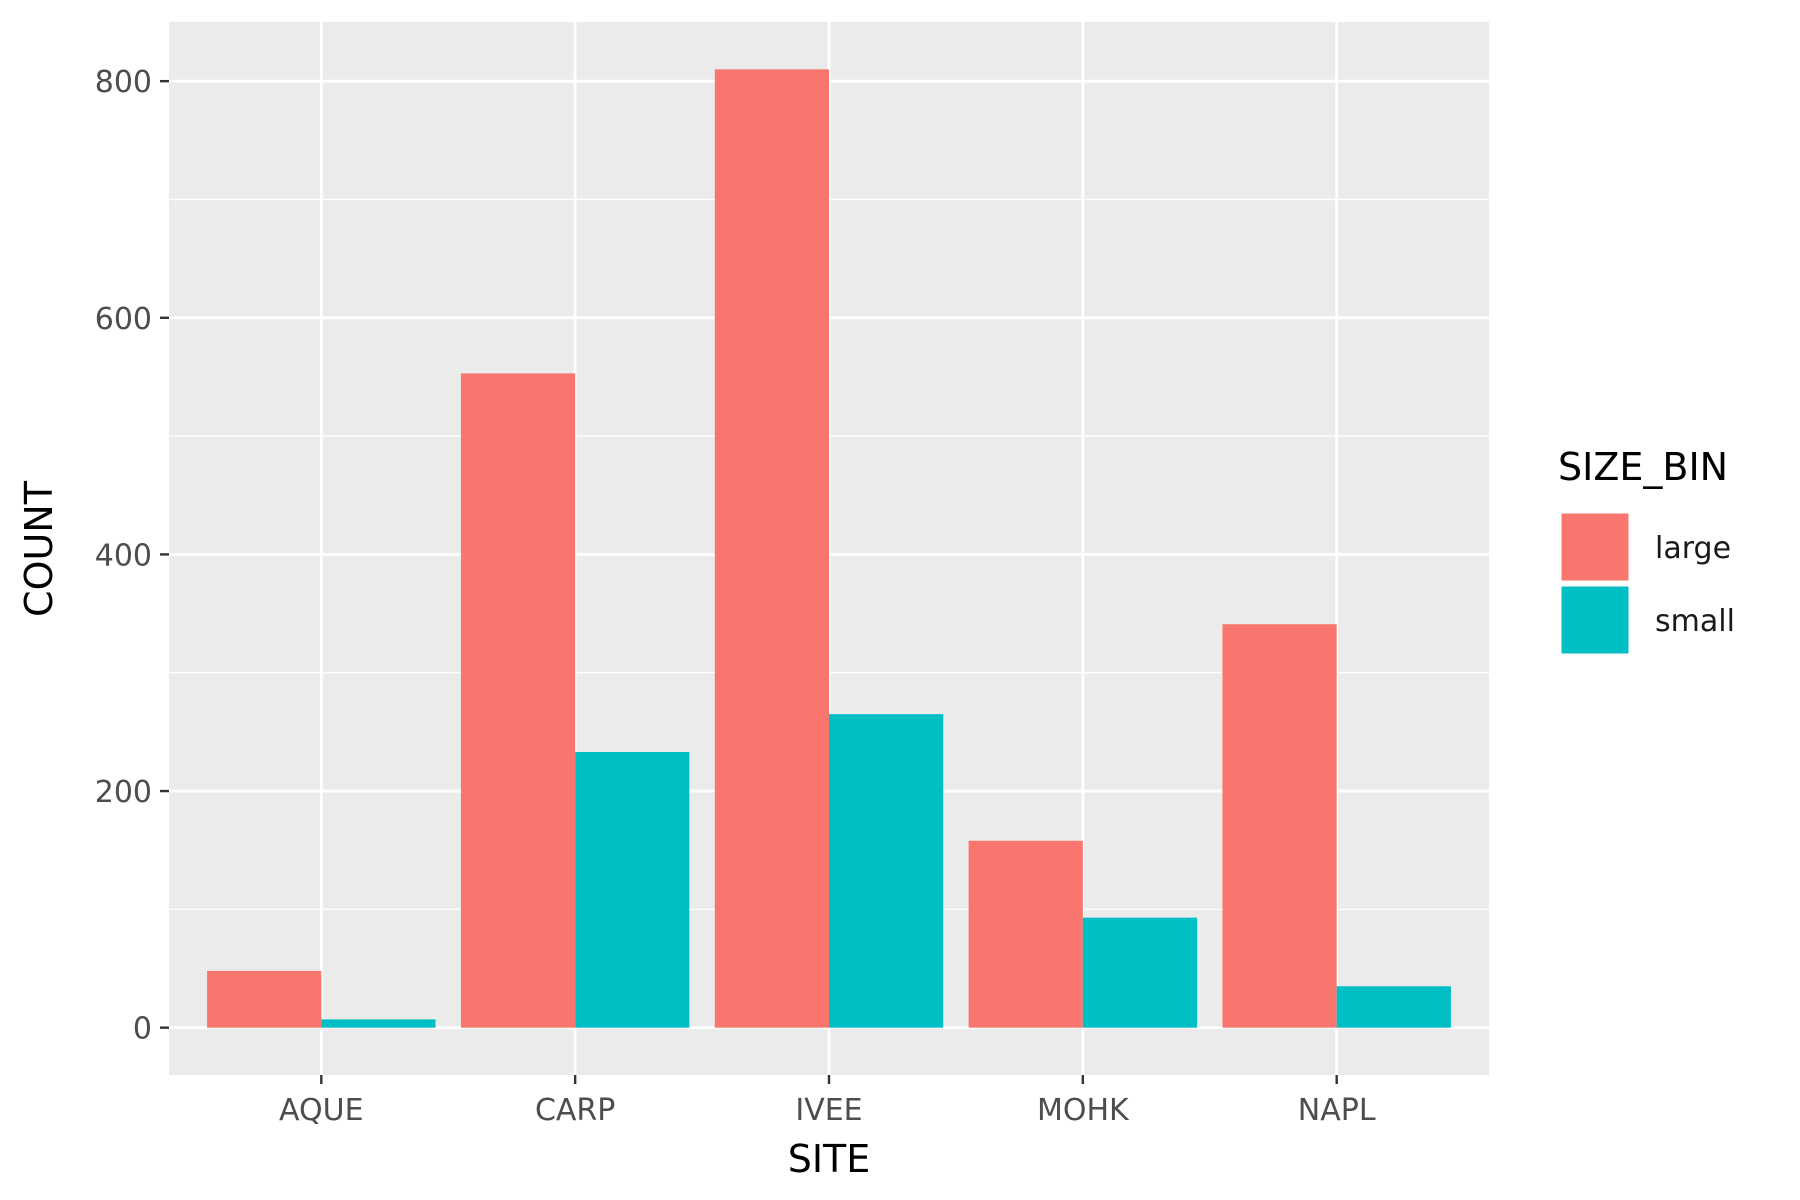 The image size is (1800, 1200). What do you see at coordinates (1393, 1007) in the screenshot?
I see `bar-small-napl` at bounding box center [1393, 1007].